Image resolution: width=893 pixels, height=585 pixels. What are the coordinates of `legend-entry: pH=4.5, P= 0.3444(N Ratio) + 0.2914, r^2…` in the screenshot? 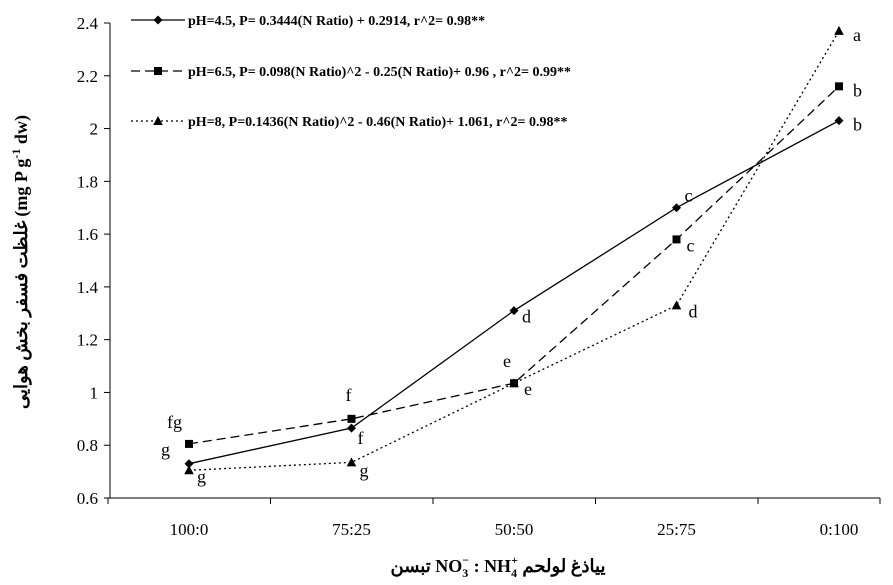 It's located at (308, 21).